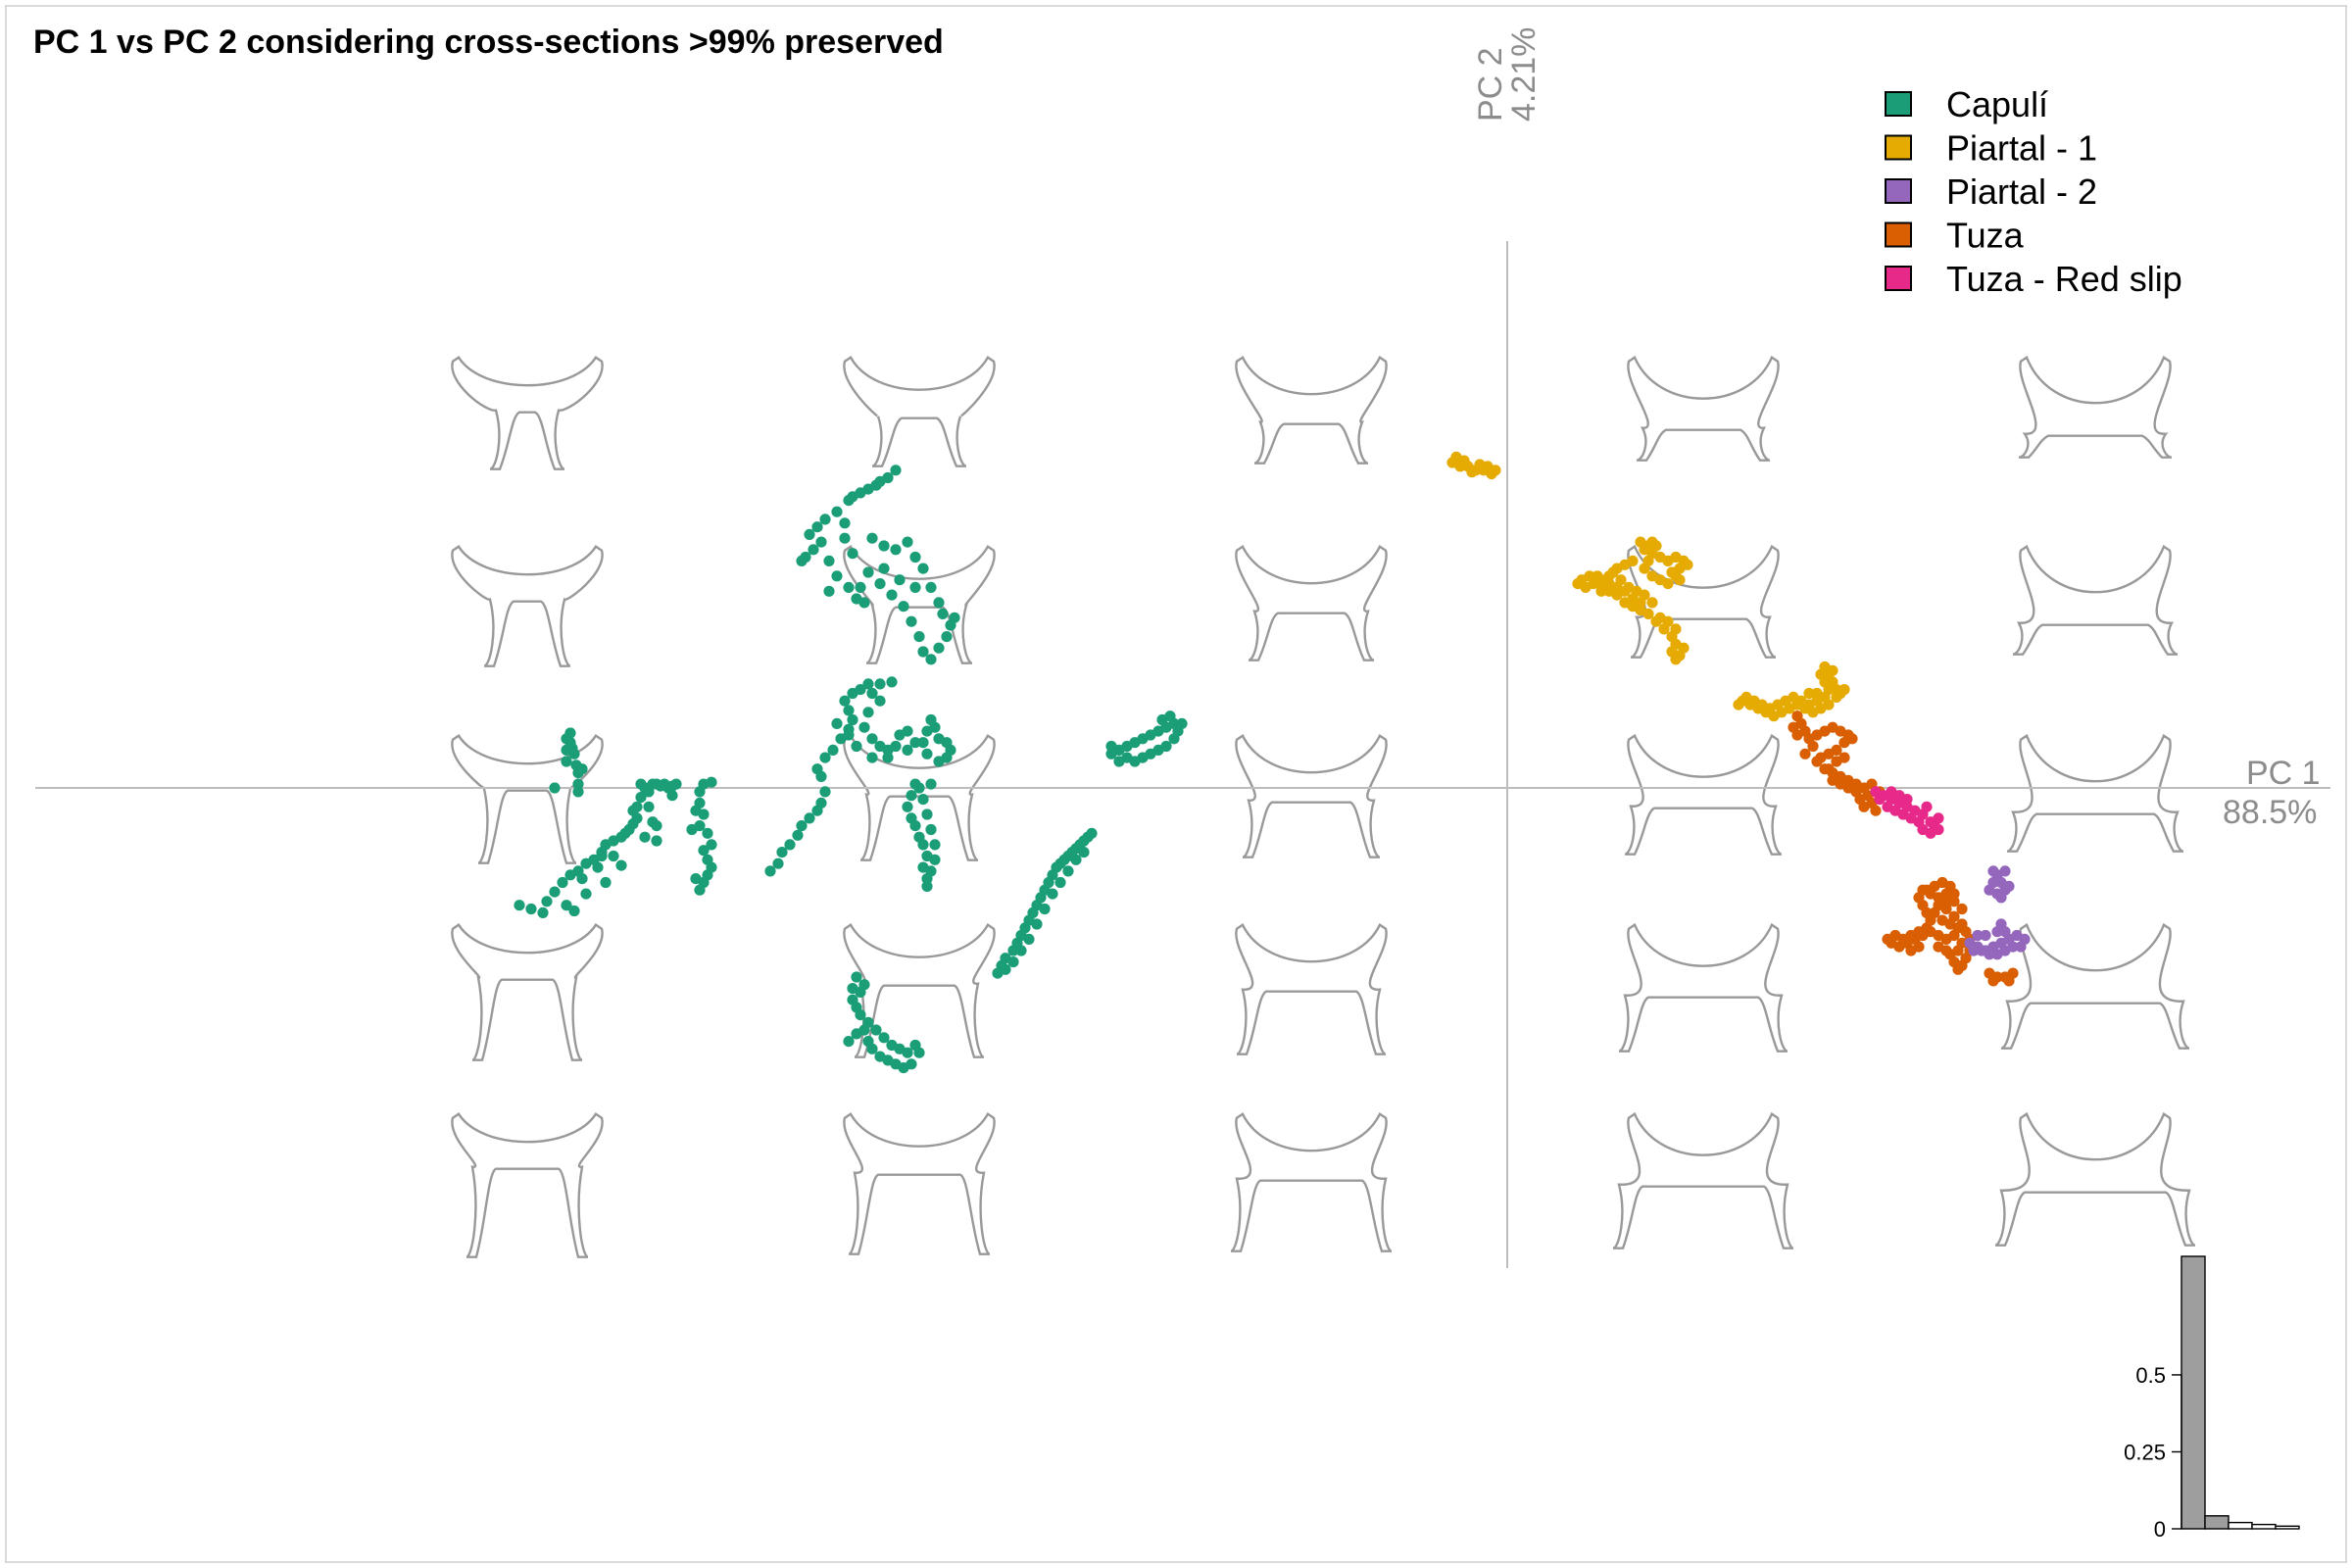 The image size is (2352, 1568). Describe the element at coordinates (1703, 601) in the screenshot. I see `morpho-shape-r1-c3` at that location.